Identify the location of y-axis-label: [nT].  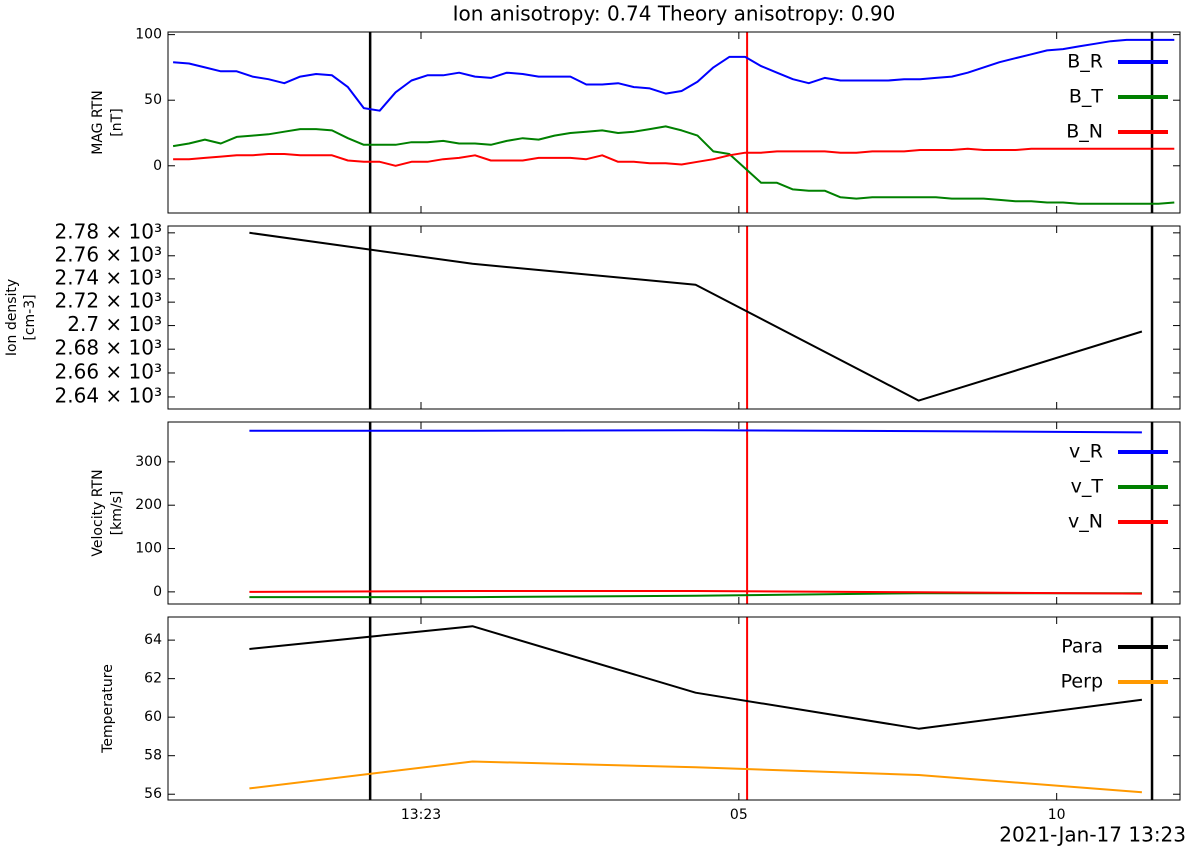
(117, 122).